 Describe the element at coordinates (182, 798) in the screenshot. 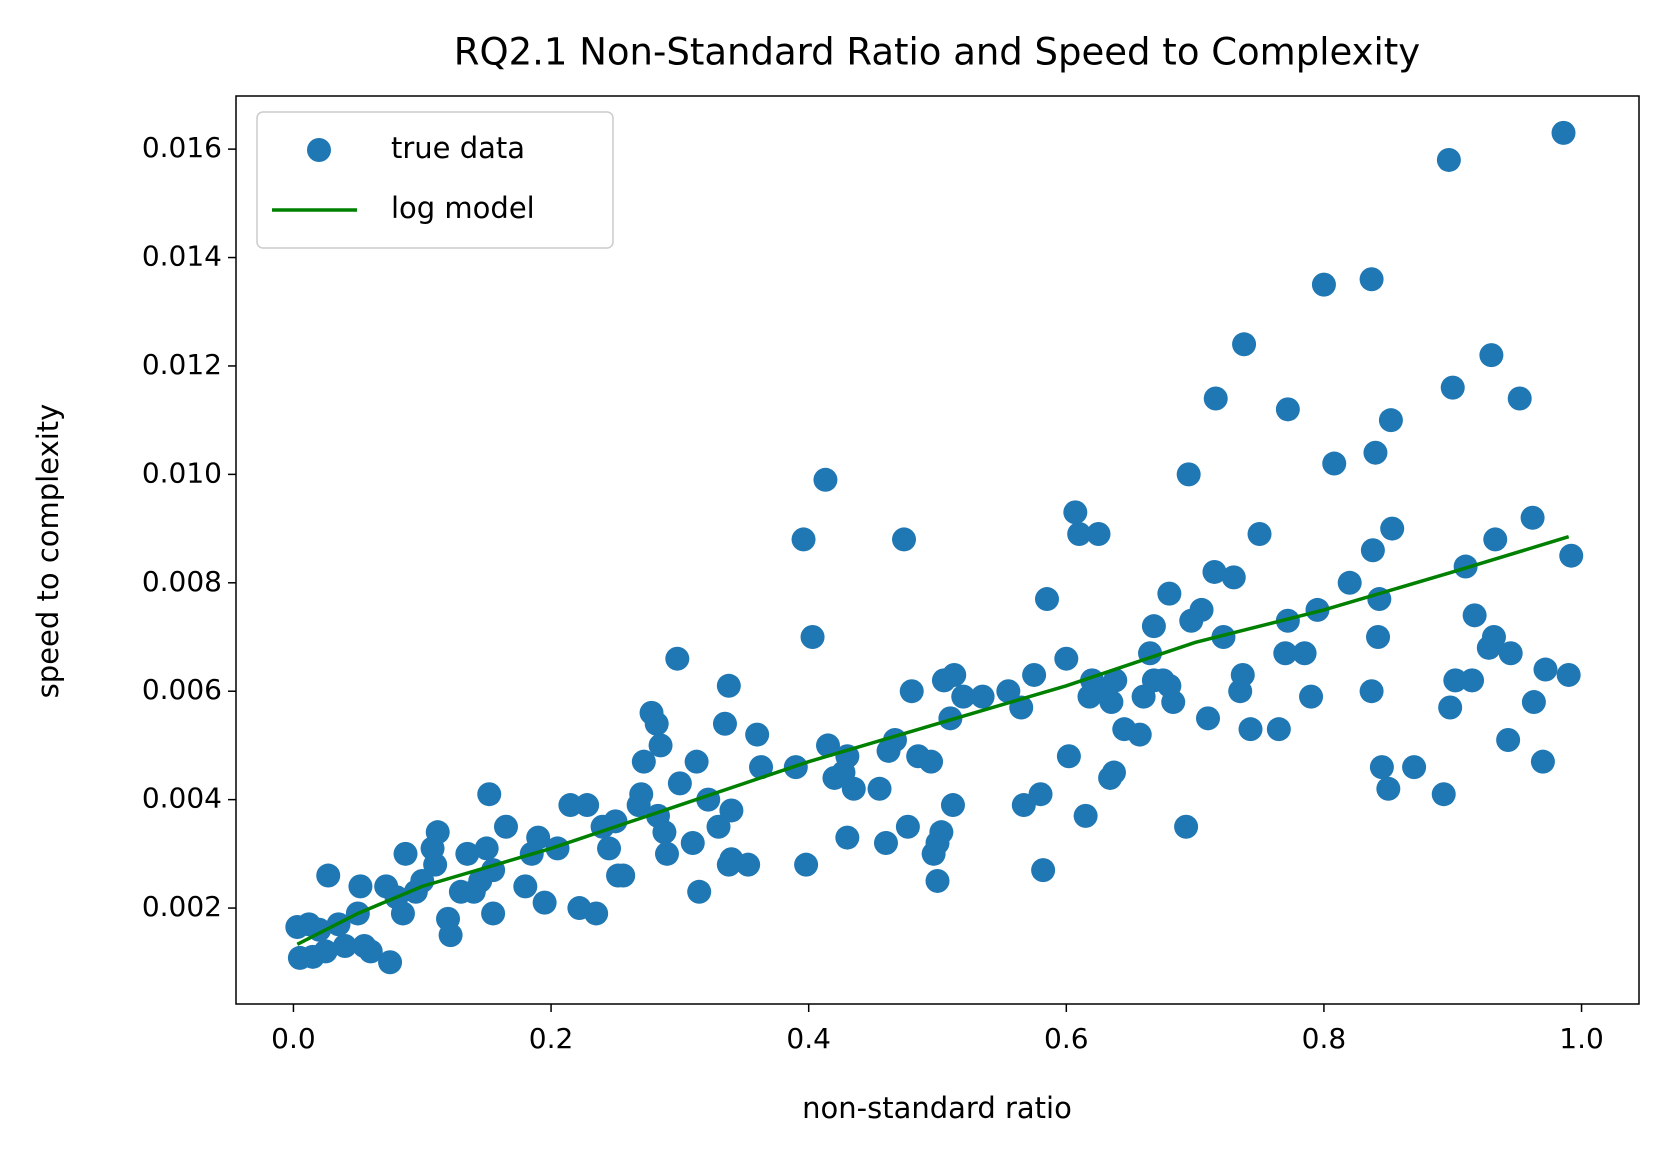

I see `y-tick-label: 0.004` at that location.